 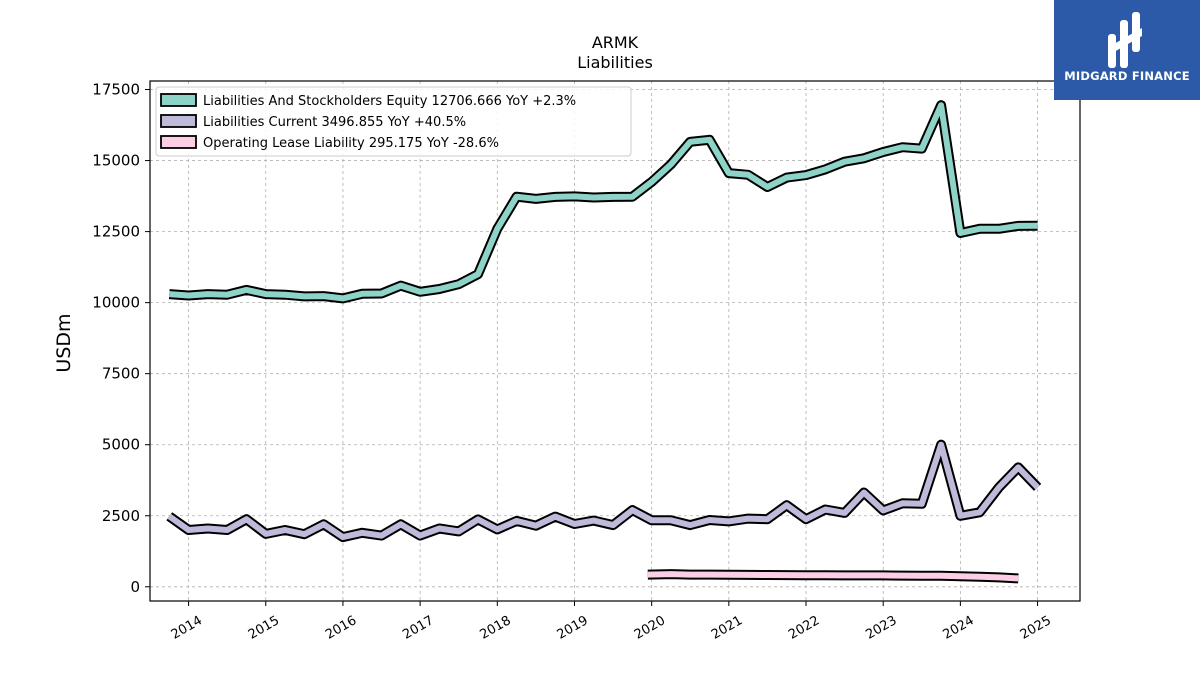 I want to click on y-tick-label: 17500, so click(x=116, y=90).